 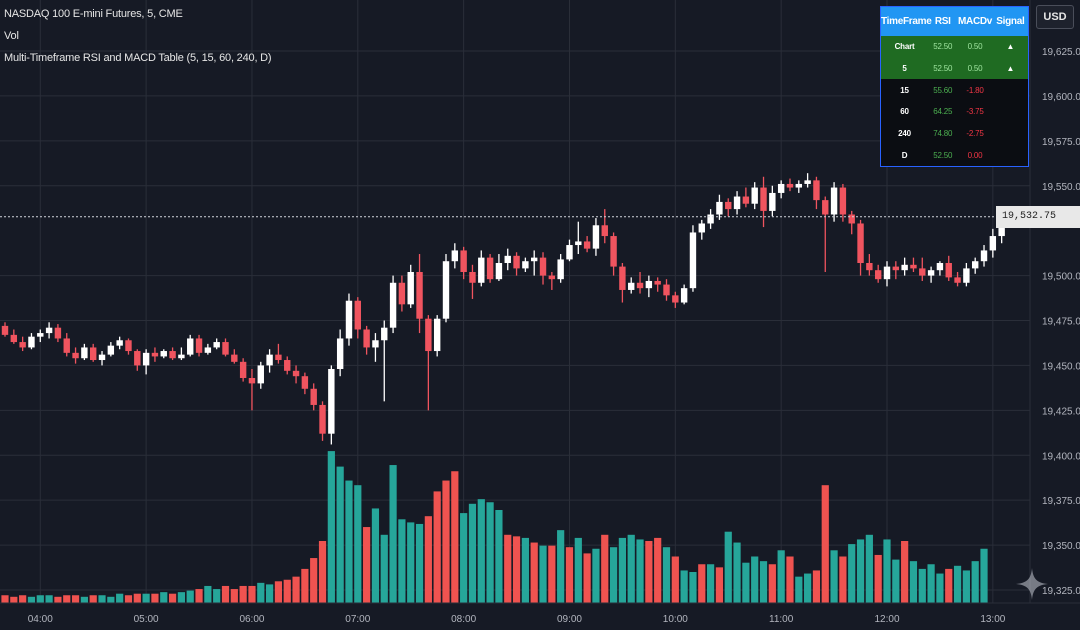 I want to click on macdv-cell: 0.50, so click(x=975, y=47).